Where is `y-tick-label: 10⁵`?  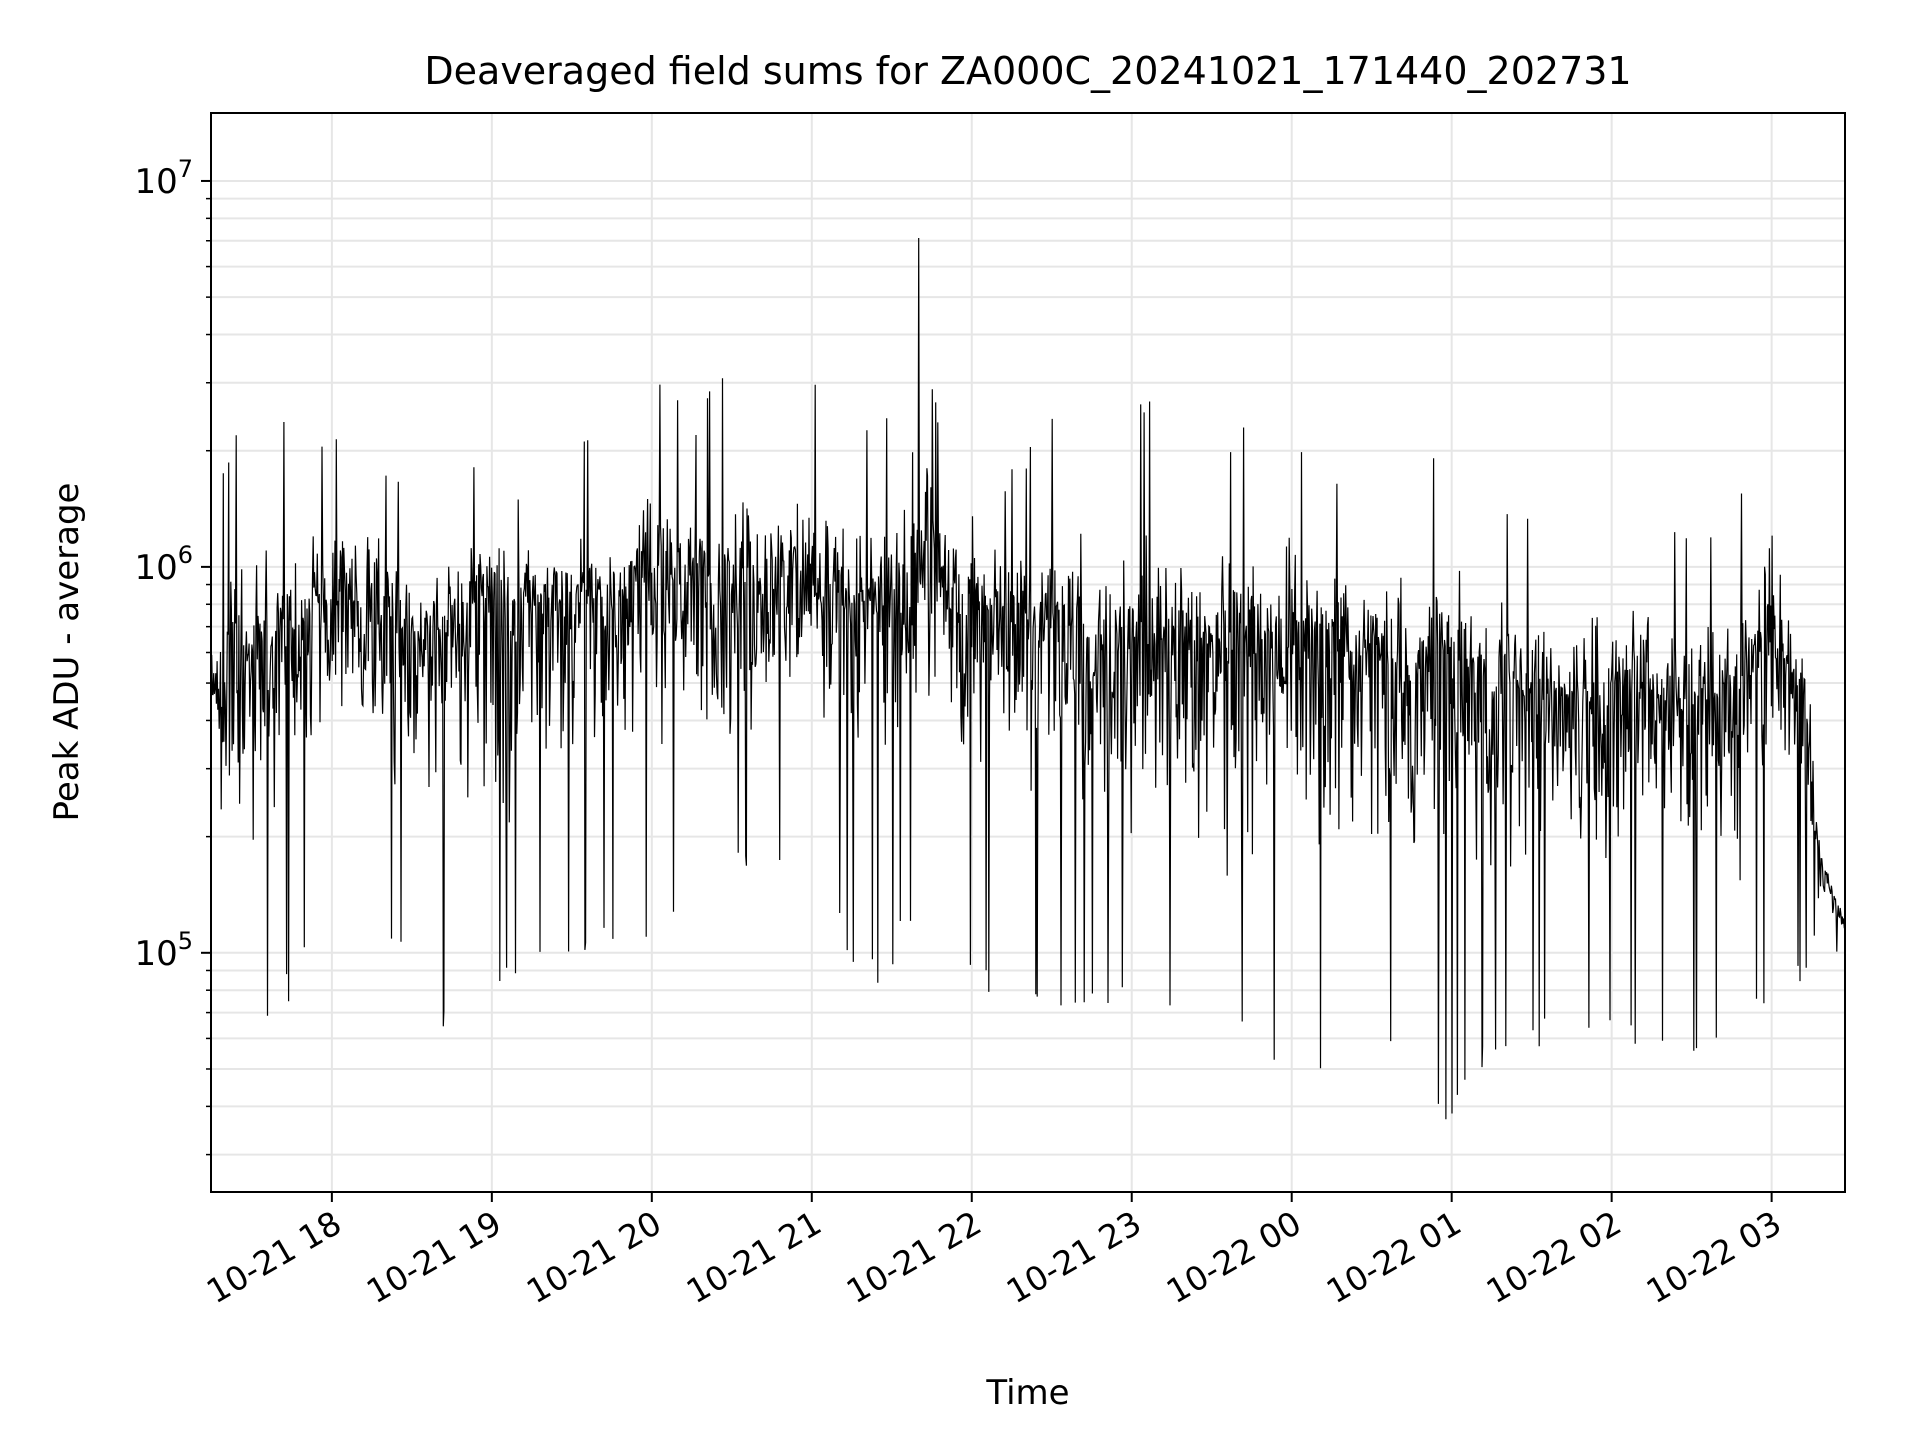
y-tick-label: 10⁵ is located at coordinates (163, 950).